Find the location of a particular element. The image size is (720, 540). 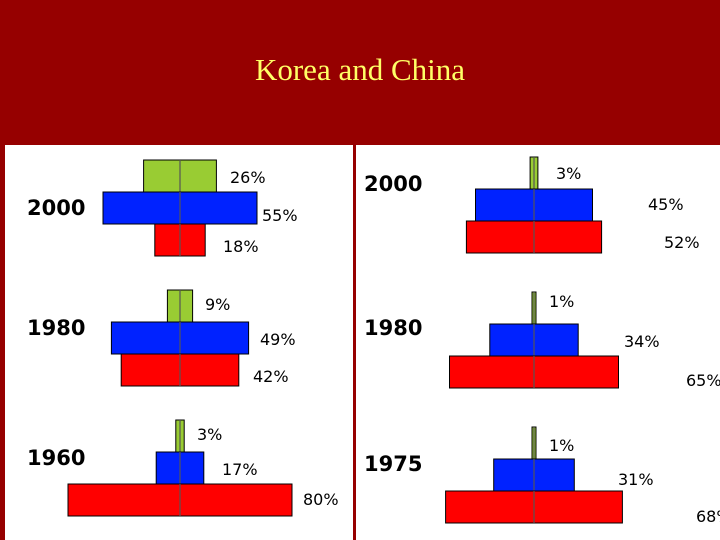

china-2000-young-label: 52% is located at coordinates (682, 242).